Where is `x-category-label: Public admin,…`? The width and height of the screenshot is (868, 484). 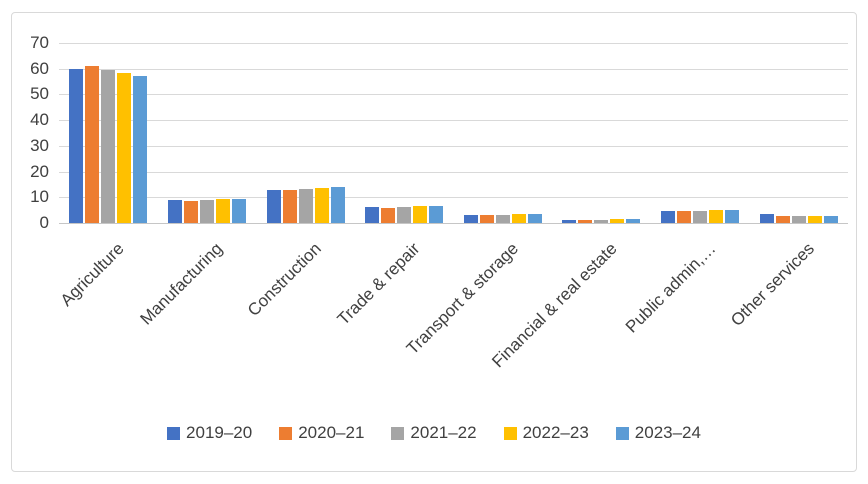 x-category-label: Public admin,… is located at coordinates (670, 288).